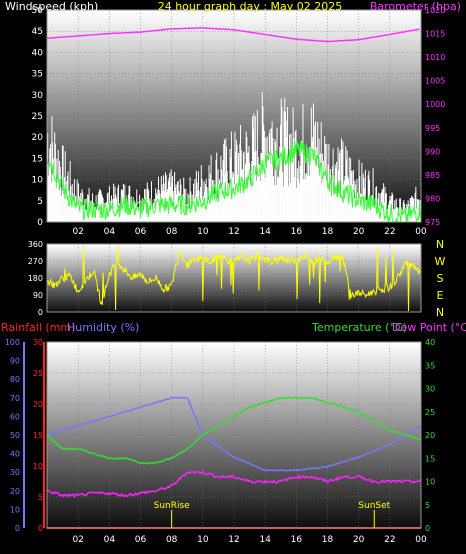  I want to click on temperature-line, so click(234, 430).